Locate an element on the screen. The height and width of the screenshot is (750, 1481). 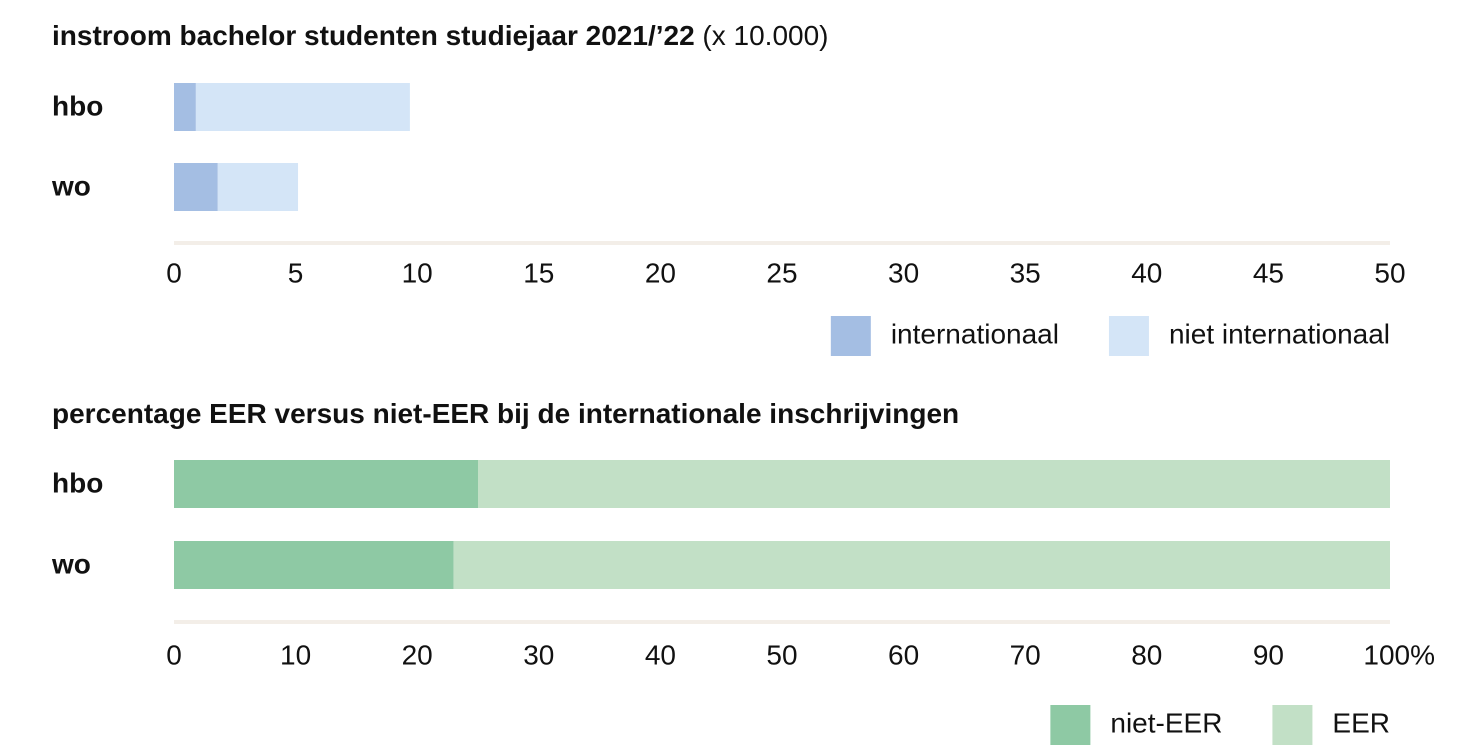
legend-label: niet-EER is located at coordinates (1166, 722).